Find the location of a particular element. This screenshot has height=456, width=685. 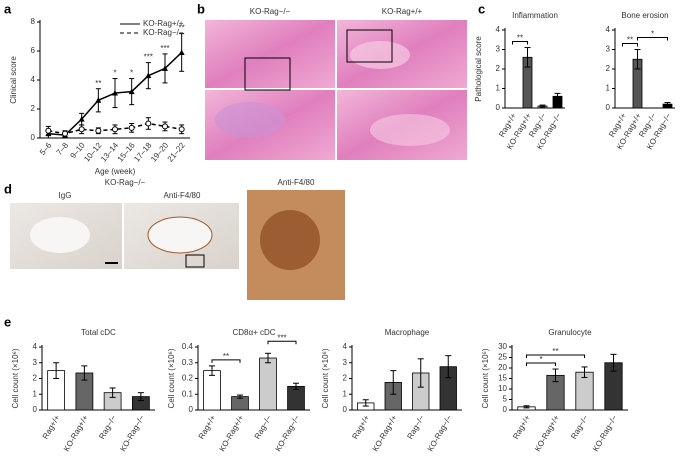

ihc-images is located at coordinates (177, 245).